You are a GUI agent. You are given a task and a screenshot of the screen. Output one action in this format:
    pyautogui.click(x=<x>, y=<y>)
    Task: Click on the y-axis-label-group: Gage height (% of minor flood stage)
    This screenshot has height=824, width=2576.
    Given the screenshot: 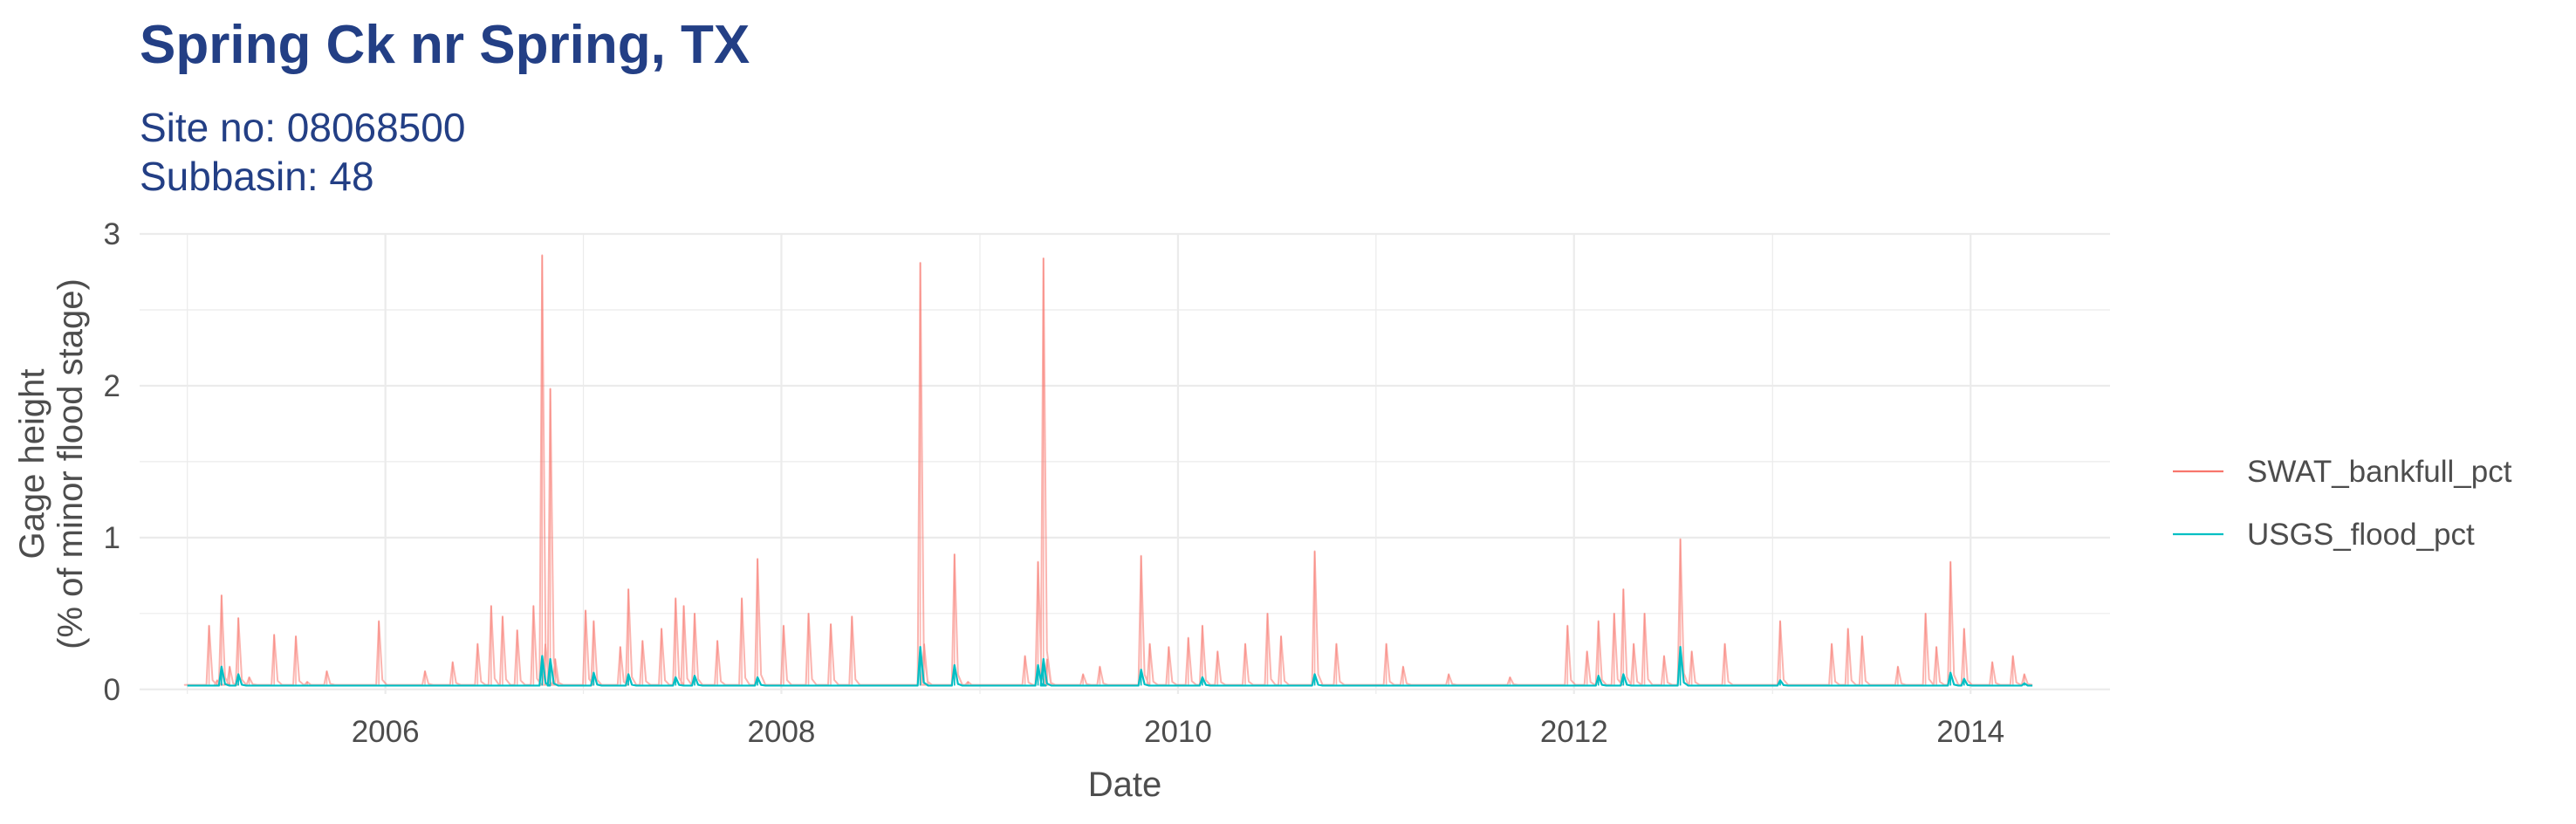 What is the action you would take?
    pyautogui.click(x=52, y=463)
    